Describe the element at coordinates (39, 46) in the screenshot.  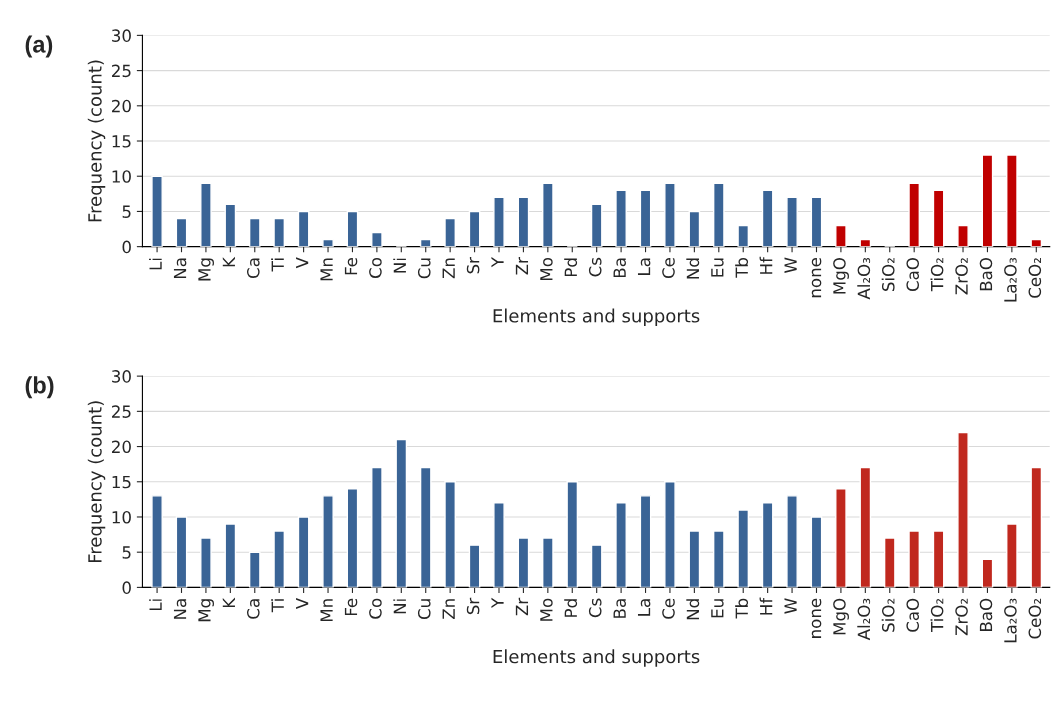
I see `text: (a)` at that location.